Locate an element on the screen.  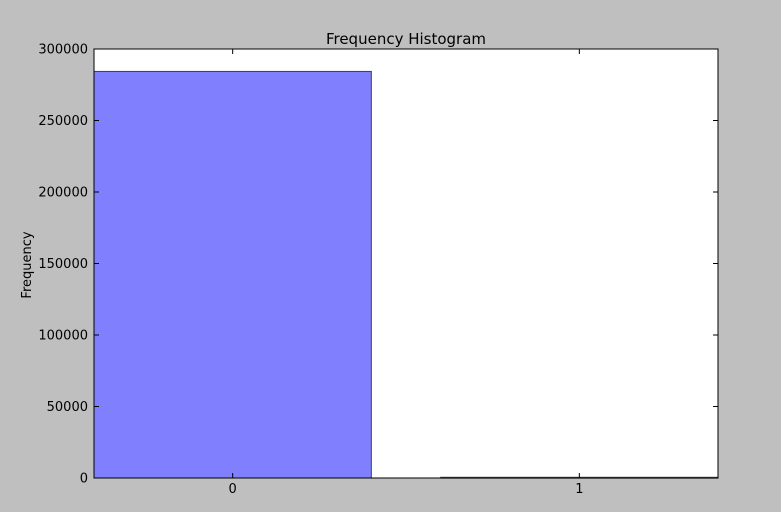
y-tick-label: 200000 is located at coordinates (63, 193).